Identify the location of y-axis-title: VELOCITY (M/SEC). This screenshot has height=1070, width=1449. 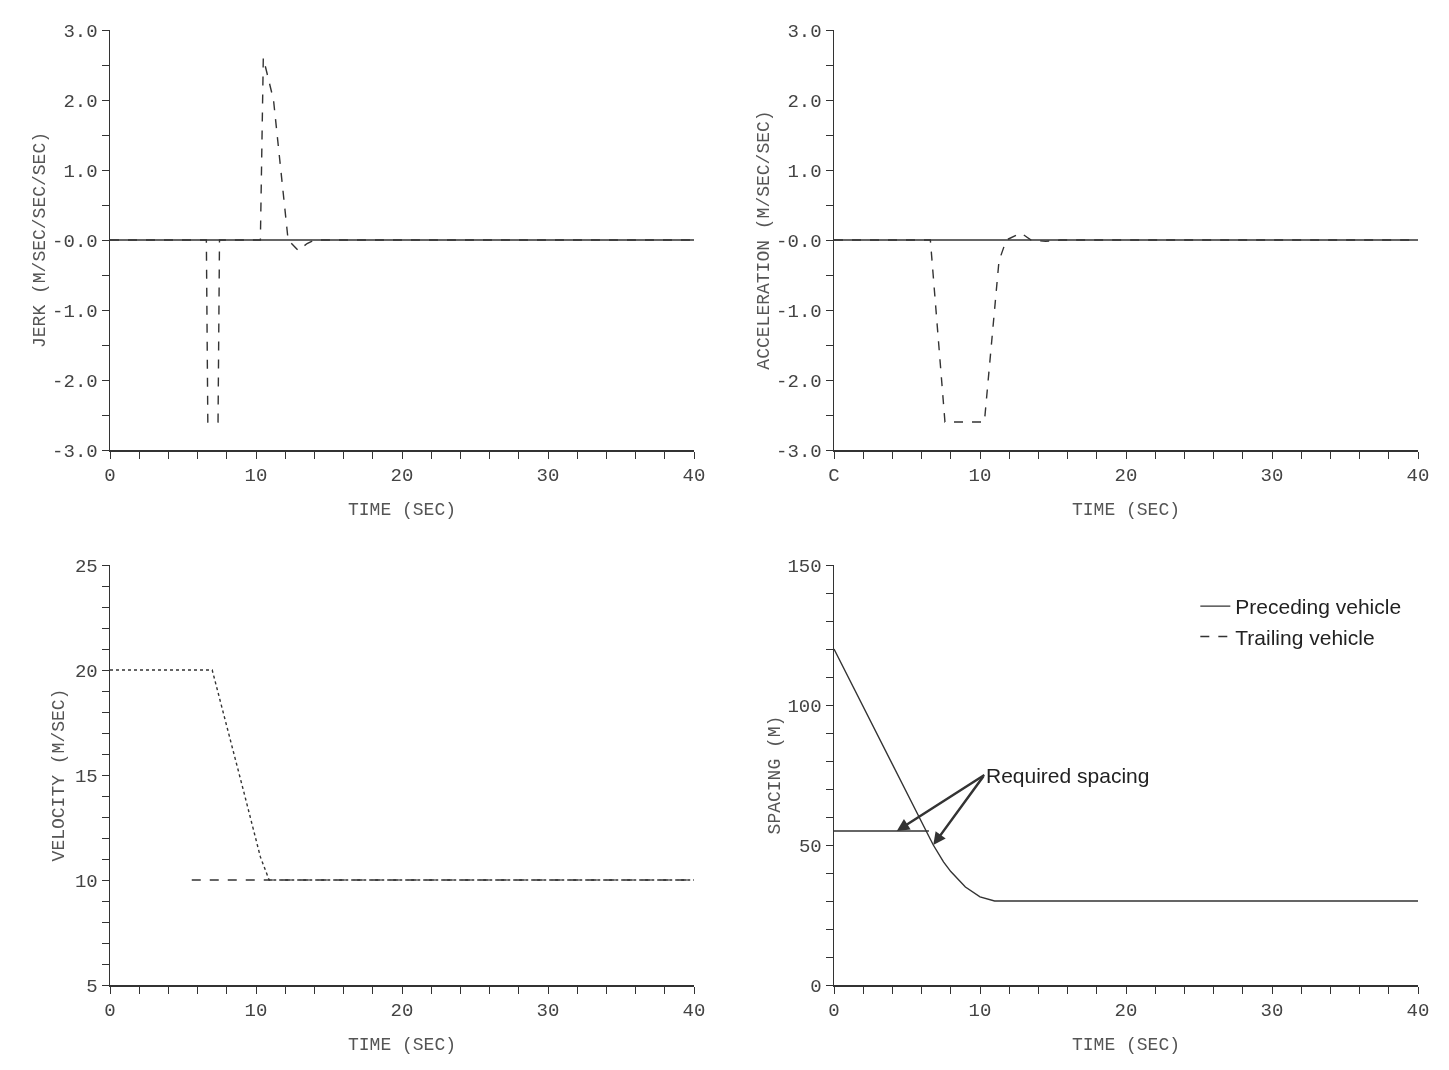
(58, 775).